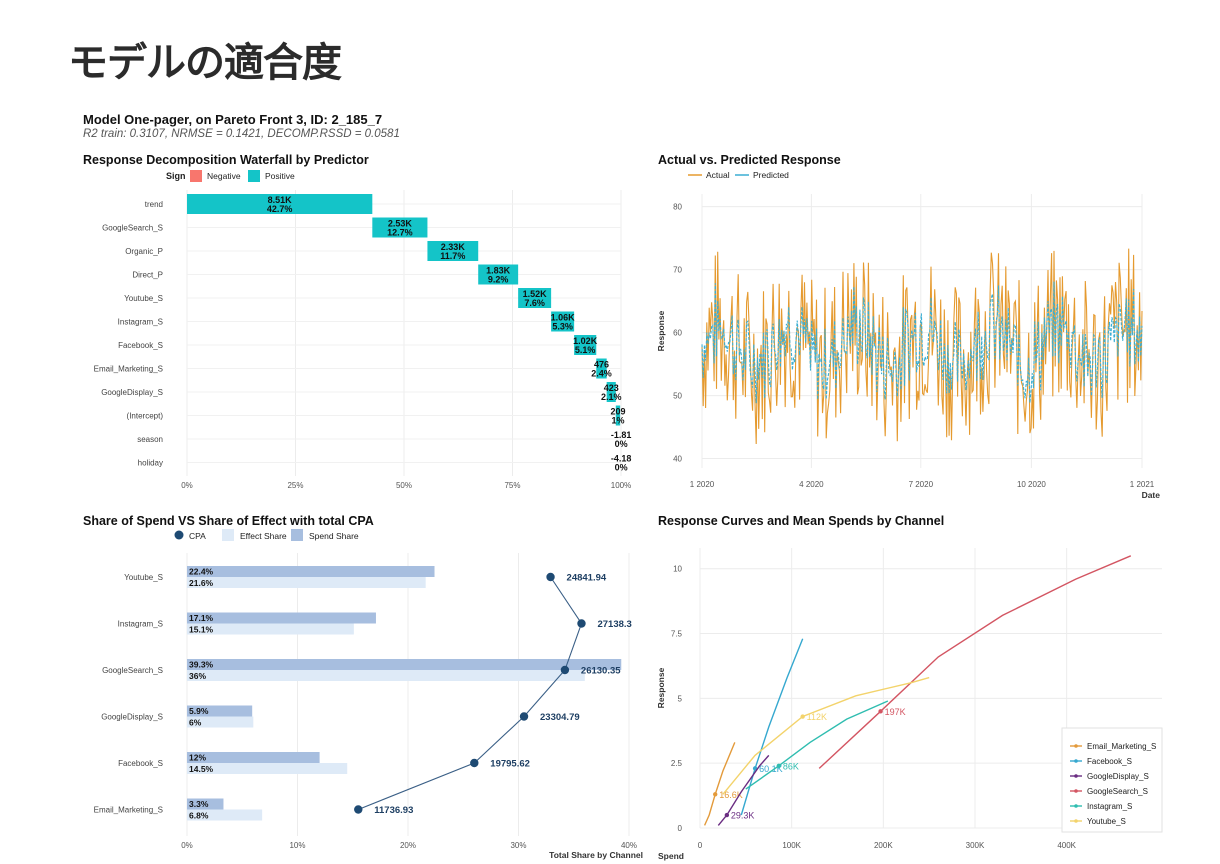  I want to click on effect-bar-Email_Marketing_S, so click(225, 815).